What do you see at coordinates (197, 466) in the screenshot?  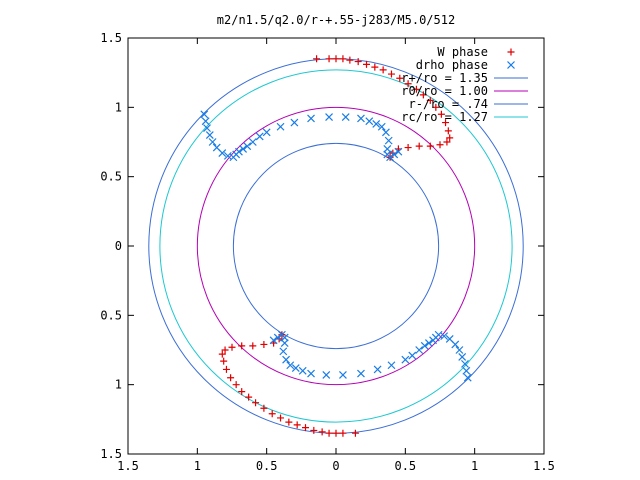 I see `x-tick-label: 1` at bounding box center [197, 466].